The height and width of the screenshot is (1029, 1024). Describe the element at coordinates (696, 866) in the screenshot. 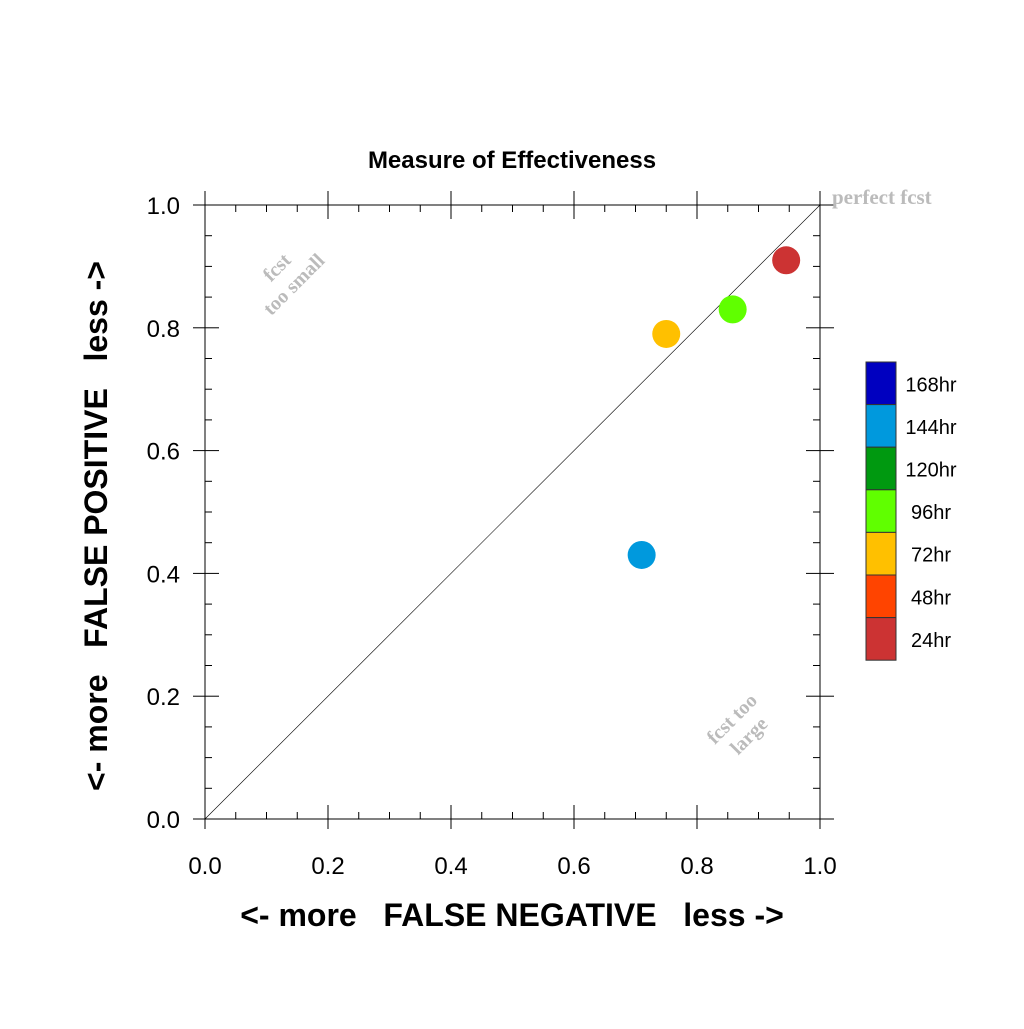

I see `x-tick-label: 0.8` at that location.